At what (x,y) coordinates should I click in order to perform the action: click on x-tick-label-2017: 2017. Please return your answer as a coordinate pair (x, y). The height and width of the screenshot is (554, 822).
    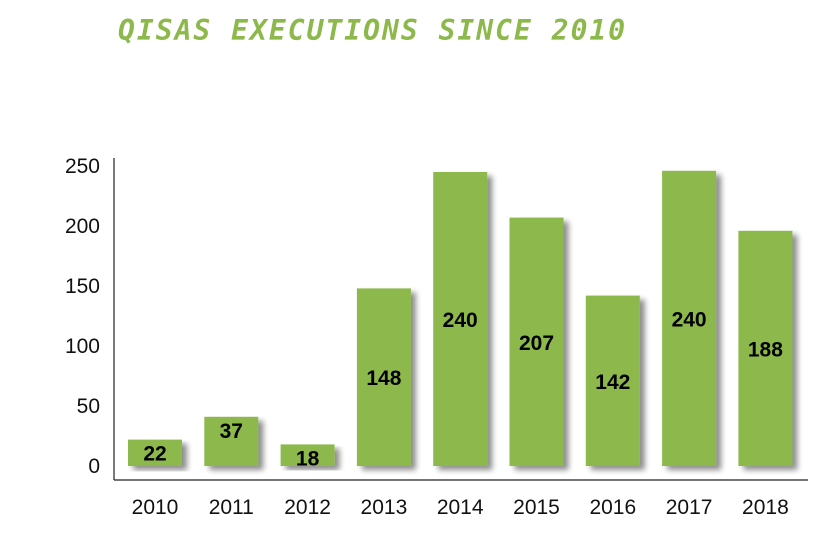
    Looking at the image, I should click on (689, 507).